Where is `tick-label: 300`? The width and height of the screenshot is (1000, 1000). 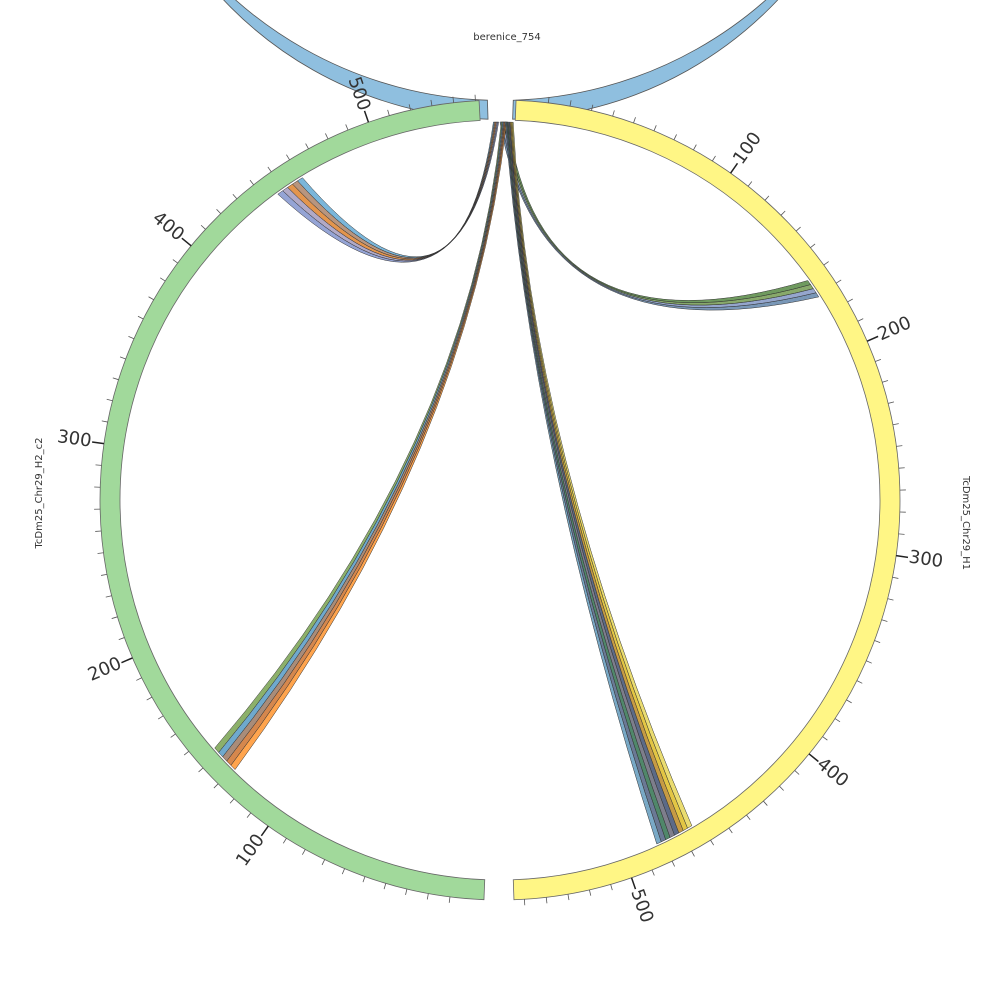
tick-label: 300 is located at coordinates (74, 439).